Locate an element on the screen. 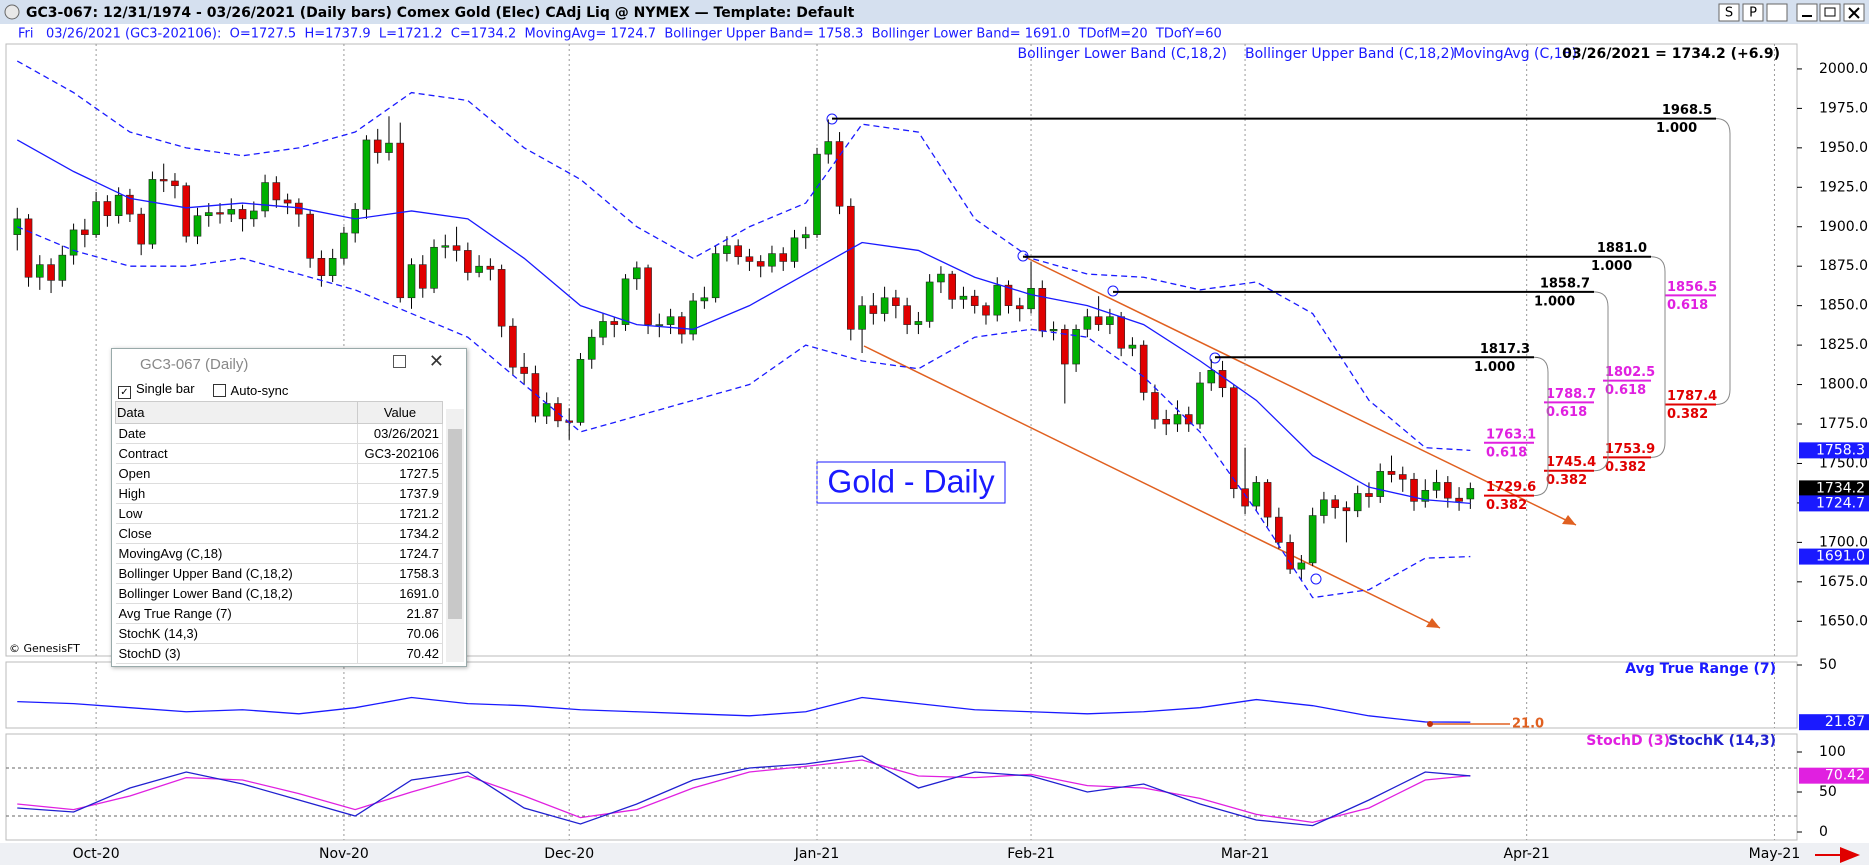 The image size is (1869, 865). title-bar is located at coordinates (934, 12).